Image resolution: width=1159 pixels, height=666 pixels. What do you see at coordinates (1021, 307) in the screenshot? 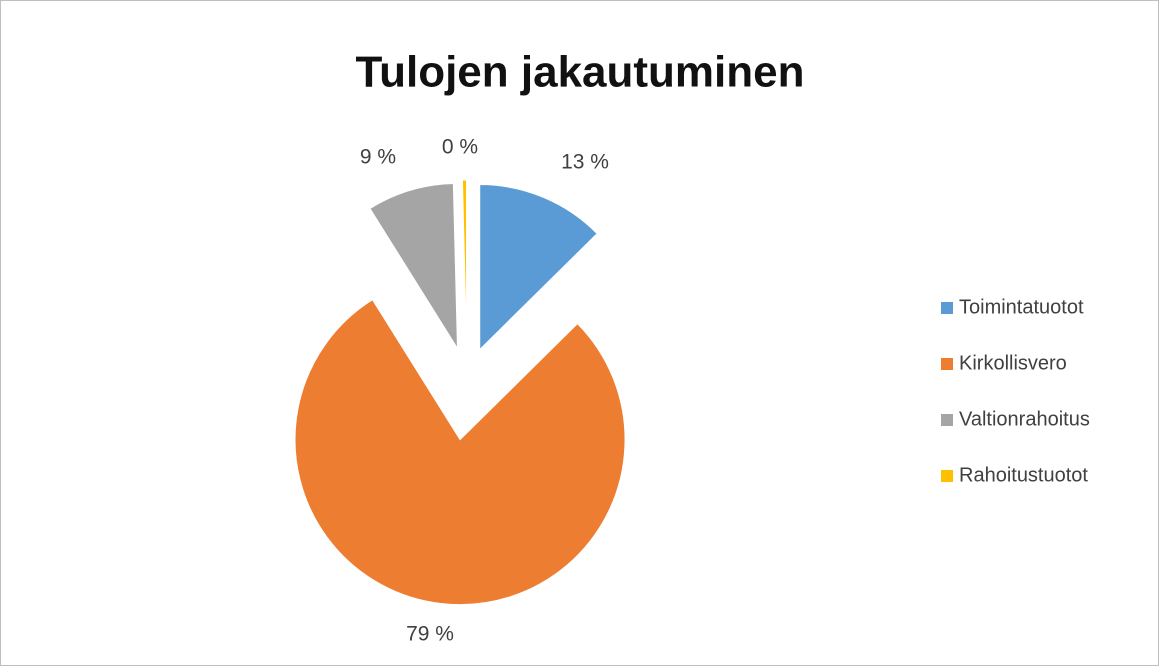
I see `legend-label: Toimintatuotot` at bounding box center [1021, 307].